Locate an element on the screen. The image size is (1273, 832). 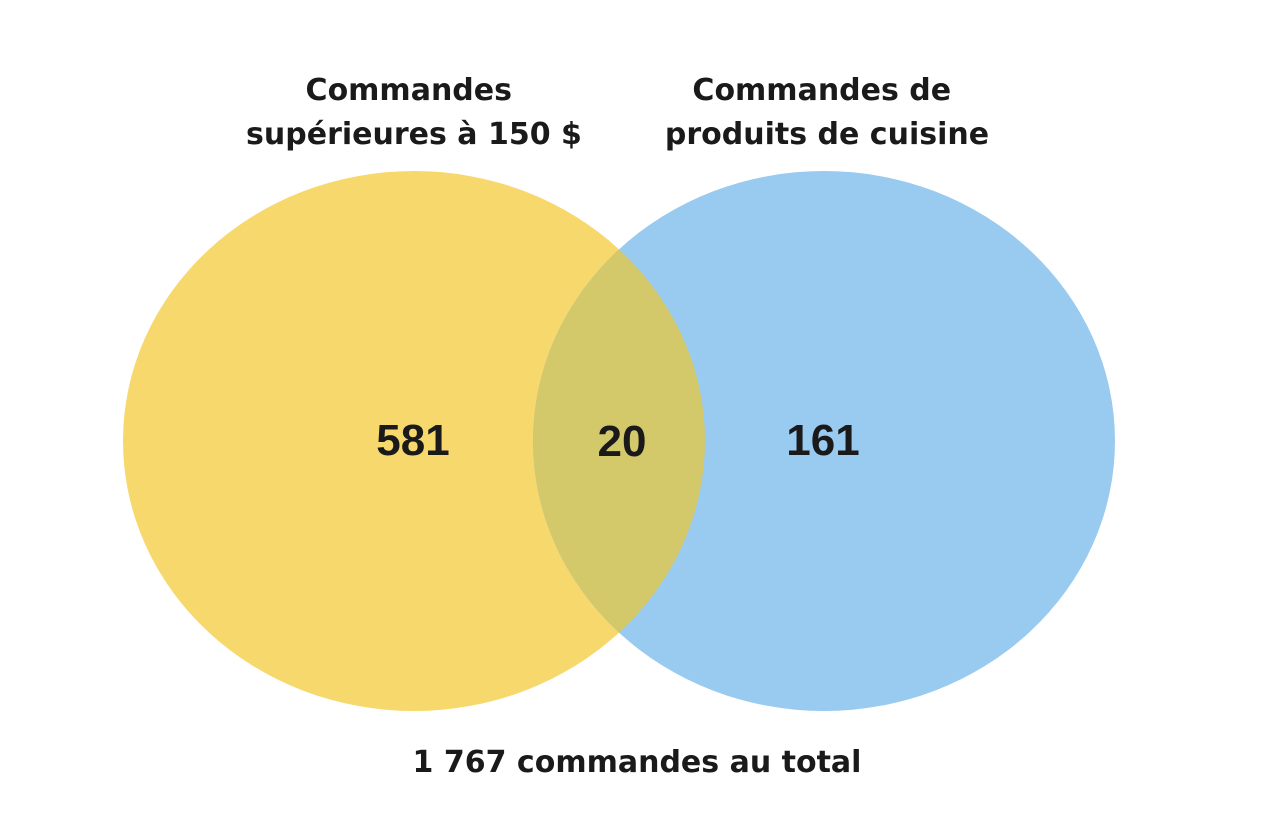
set-b-only-count: 161 is located at coordinates (822, 440).